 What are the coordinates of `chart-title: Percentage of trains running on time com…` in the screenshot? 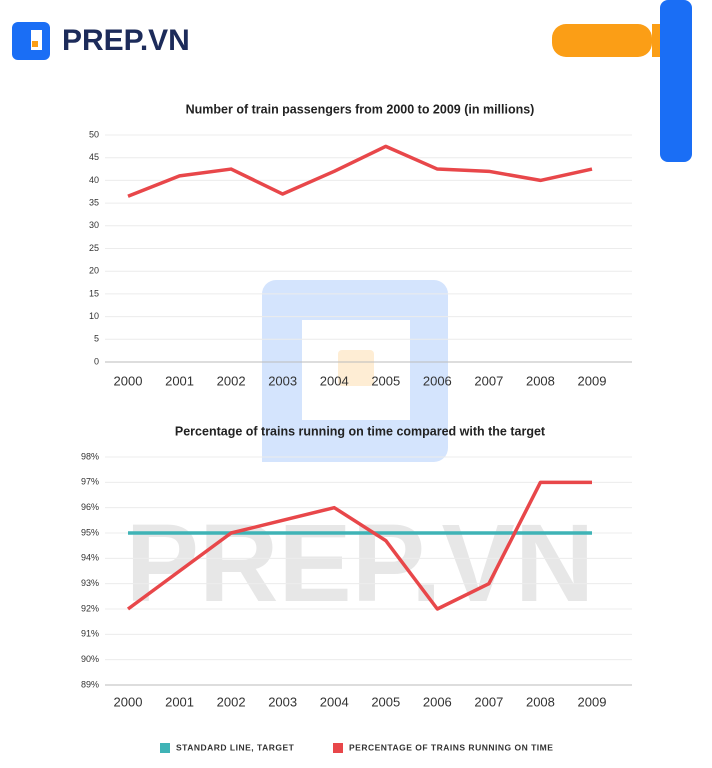 It's located at (360, 431).